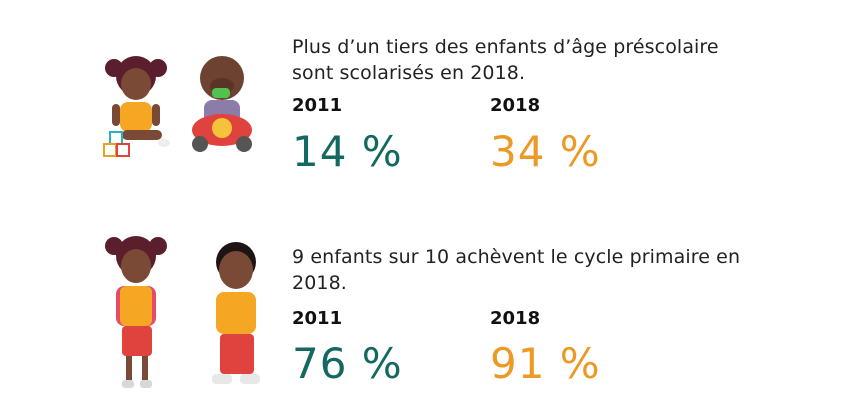 This screenshot has height=420, width=867. What do you see at coordinates (545, 151) in the screenshot?
I see `value-2018: 34 %` at bounding box center [545, 151].